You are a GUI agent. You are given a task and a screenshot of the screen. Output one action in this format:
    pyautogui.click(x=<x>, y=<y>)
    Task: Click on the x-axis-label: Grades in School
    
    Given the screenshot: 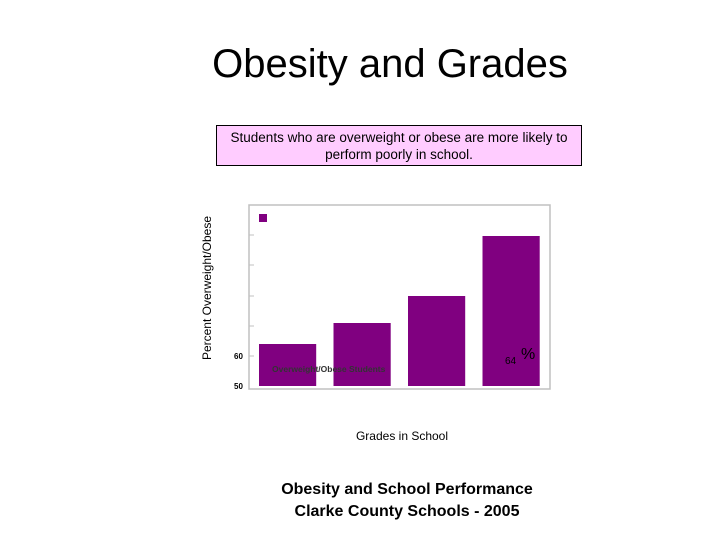 What is the action you would take?
    pyautogui.click(x=402, y=436)
    